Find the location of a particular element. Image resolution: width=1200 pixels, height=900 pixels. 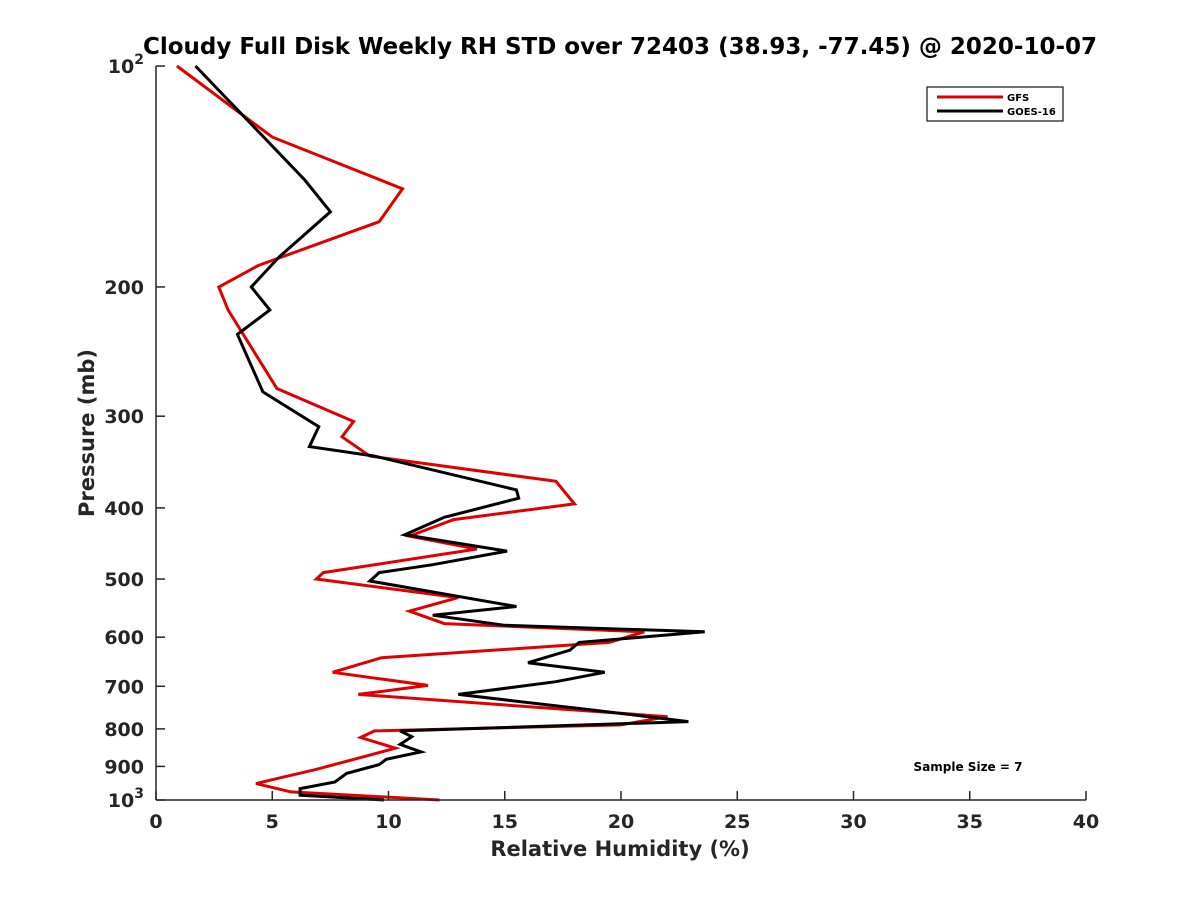

x-tick-label: 40 is located at coordinates (1086, 822).